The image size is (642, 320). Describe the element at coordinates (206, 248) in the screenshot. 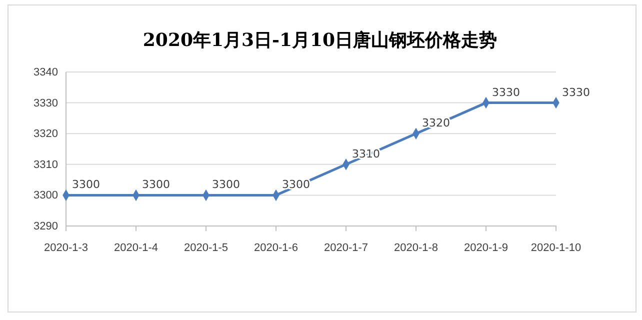

I see `x-tick-label: 2020-1-5` at that location.